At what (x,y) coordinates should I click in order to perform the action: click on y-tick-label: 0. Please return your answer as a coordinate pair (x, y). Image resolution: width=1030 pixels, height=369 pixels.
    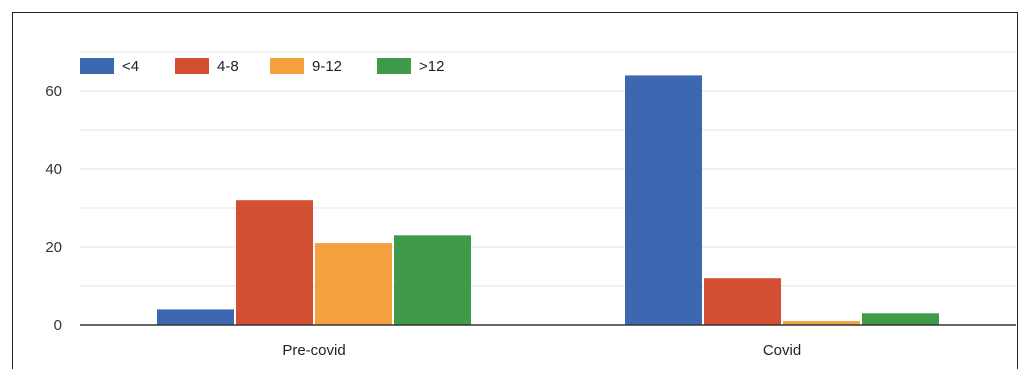
    Looking at the image, I should click on (58, 325).